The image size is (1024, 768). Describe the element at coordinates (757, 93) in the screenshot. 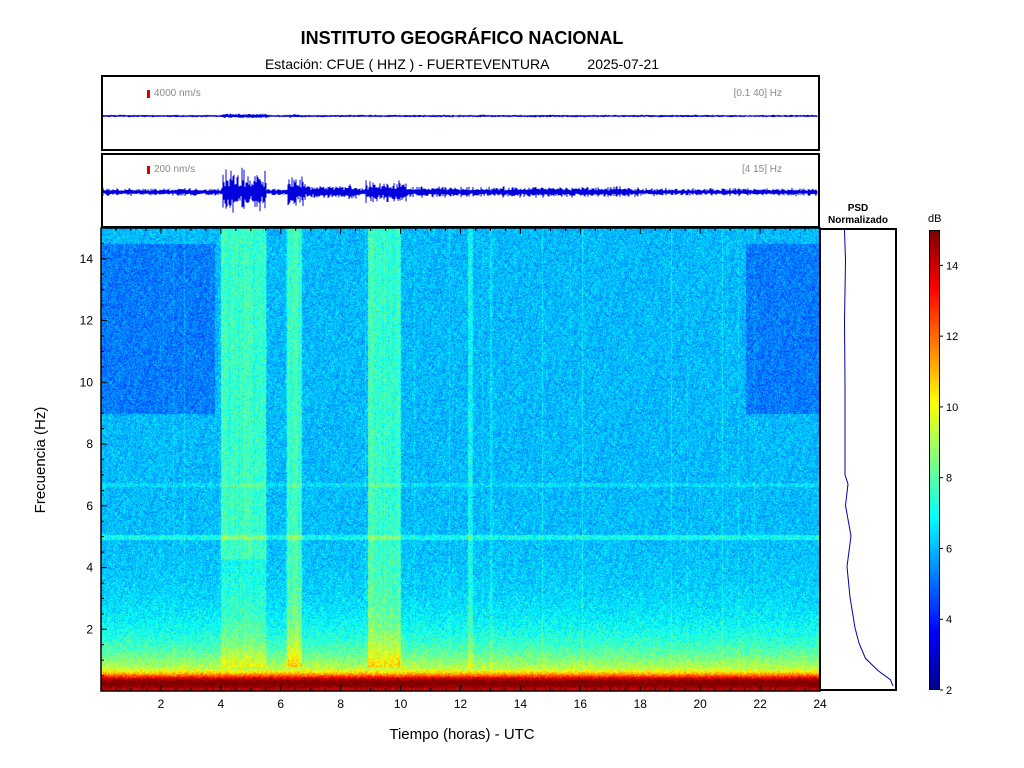

I see `band-label: [0.1 40] Hz` at that location.